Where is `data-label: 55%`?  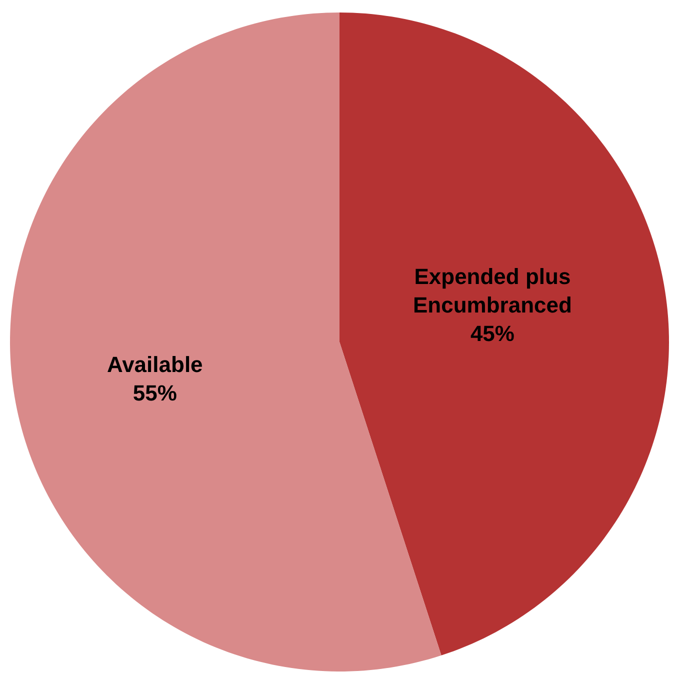 data-label: 55% is located at coordinates (154, 393).